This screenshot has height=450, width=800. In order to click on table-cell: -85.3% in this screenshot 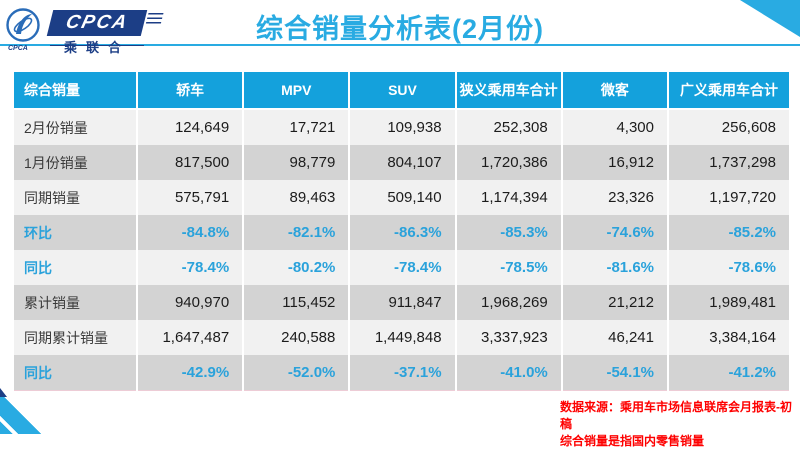, I will do `click(508, 232)`.